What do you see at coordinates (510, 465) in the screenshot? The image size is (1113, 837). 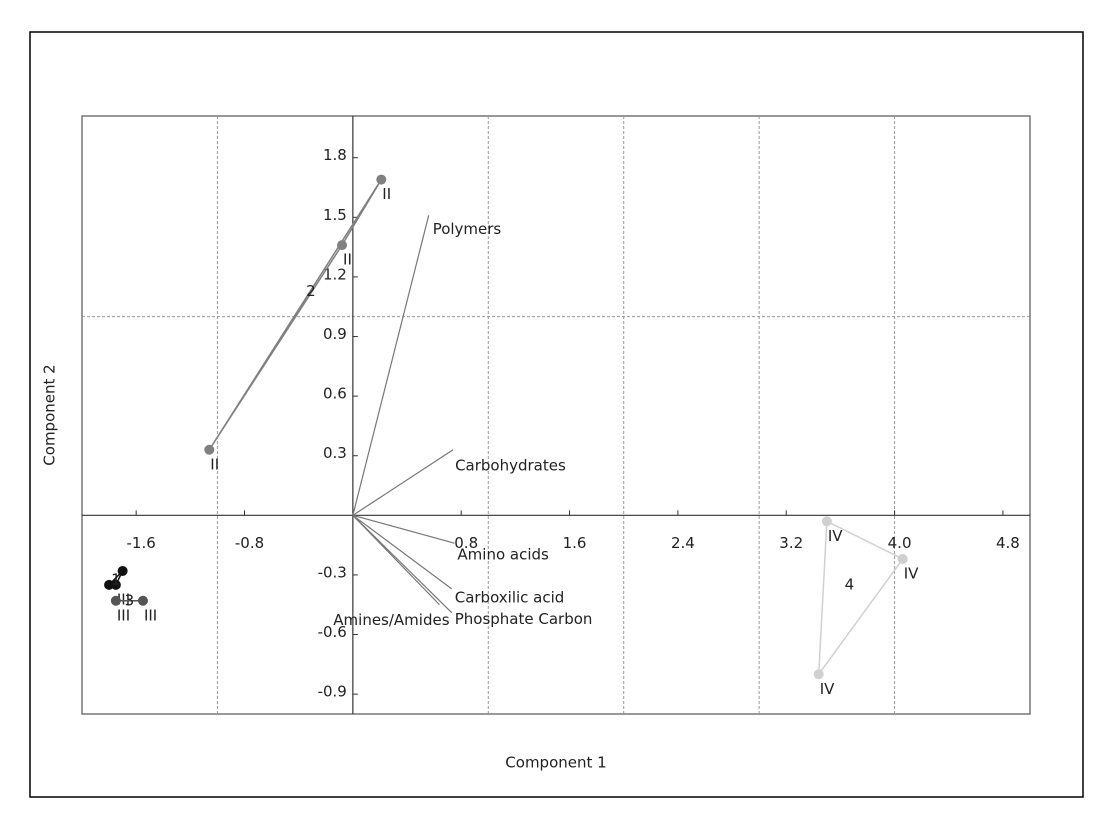 I see `vector-label: Carbohydrates` at bounding box center [510, 465].